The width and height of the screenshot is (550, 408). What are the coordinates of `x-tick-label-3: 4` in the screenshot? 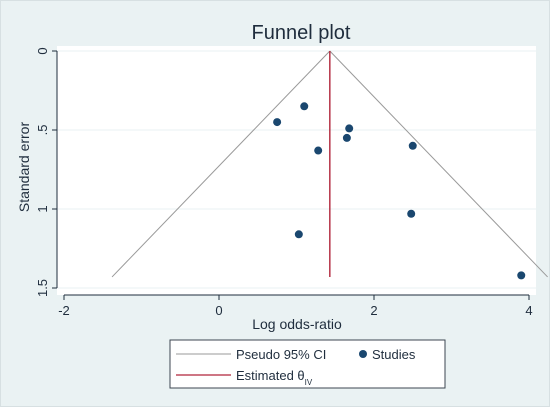 It's located at (528, 310).